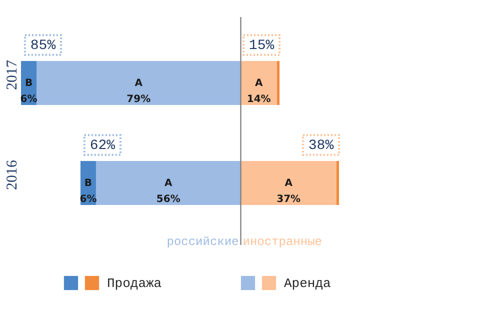  I want to click on y-tick-label: 2017, so click(12, 75).